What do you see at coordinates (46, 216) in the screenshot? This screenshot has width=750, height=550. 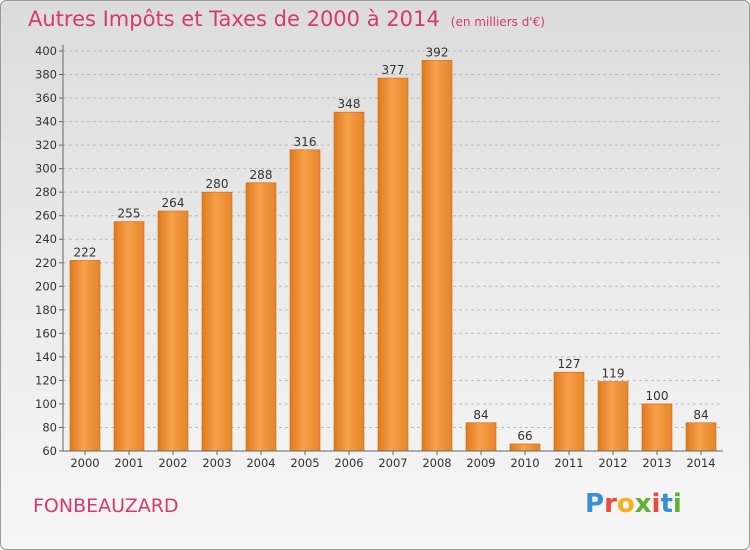 I see `y-tick-label: 260` at bounding box center [46, 216].